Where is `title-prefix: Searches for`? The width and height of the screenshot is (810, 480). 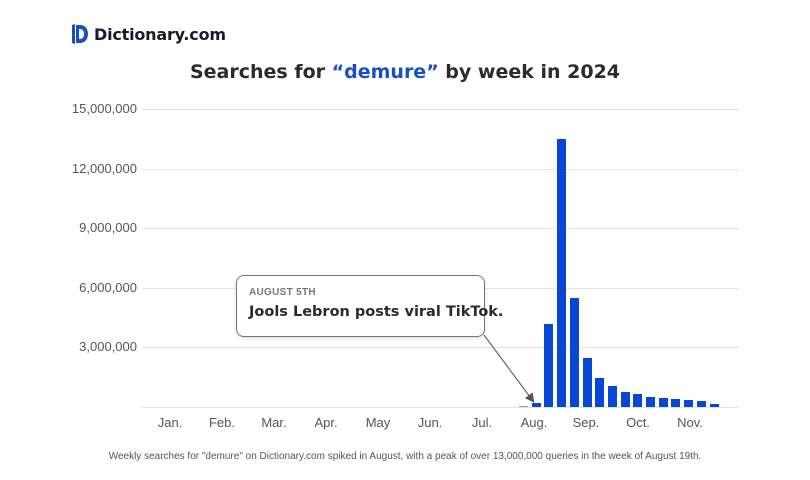
title-prefix: Searches for is located at coordinates (260, 72).